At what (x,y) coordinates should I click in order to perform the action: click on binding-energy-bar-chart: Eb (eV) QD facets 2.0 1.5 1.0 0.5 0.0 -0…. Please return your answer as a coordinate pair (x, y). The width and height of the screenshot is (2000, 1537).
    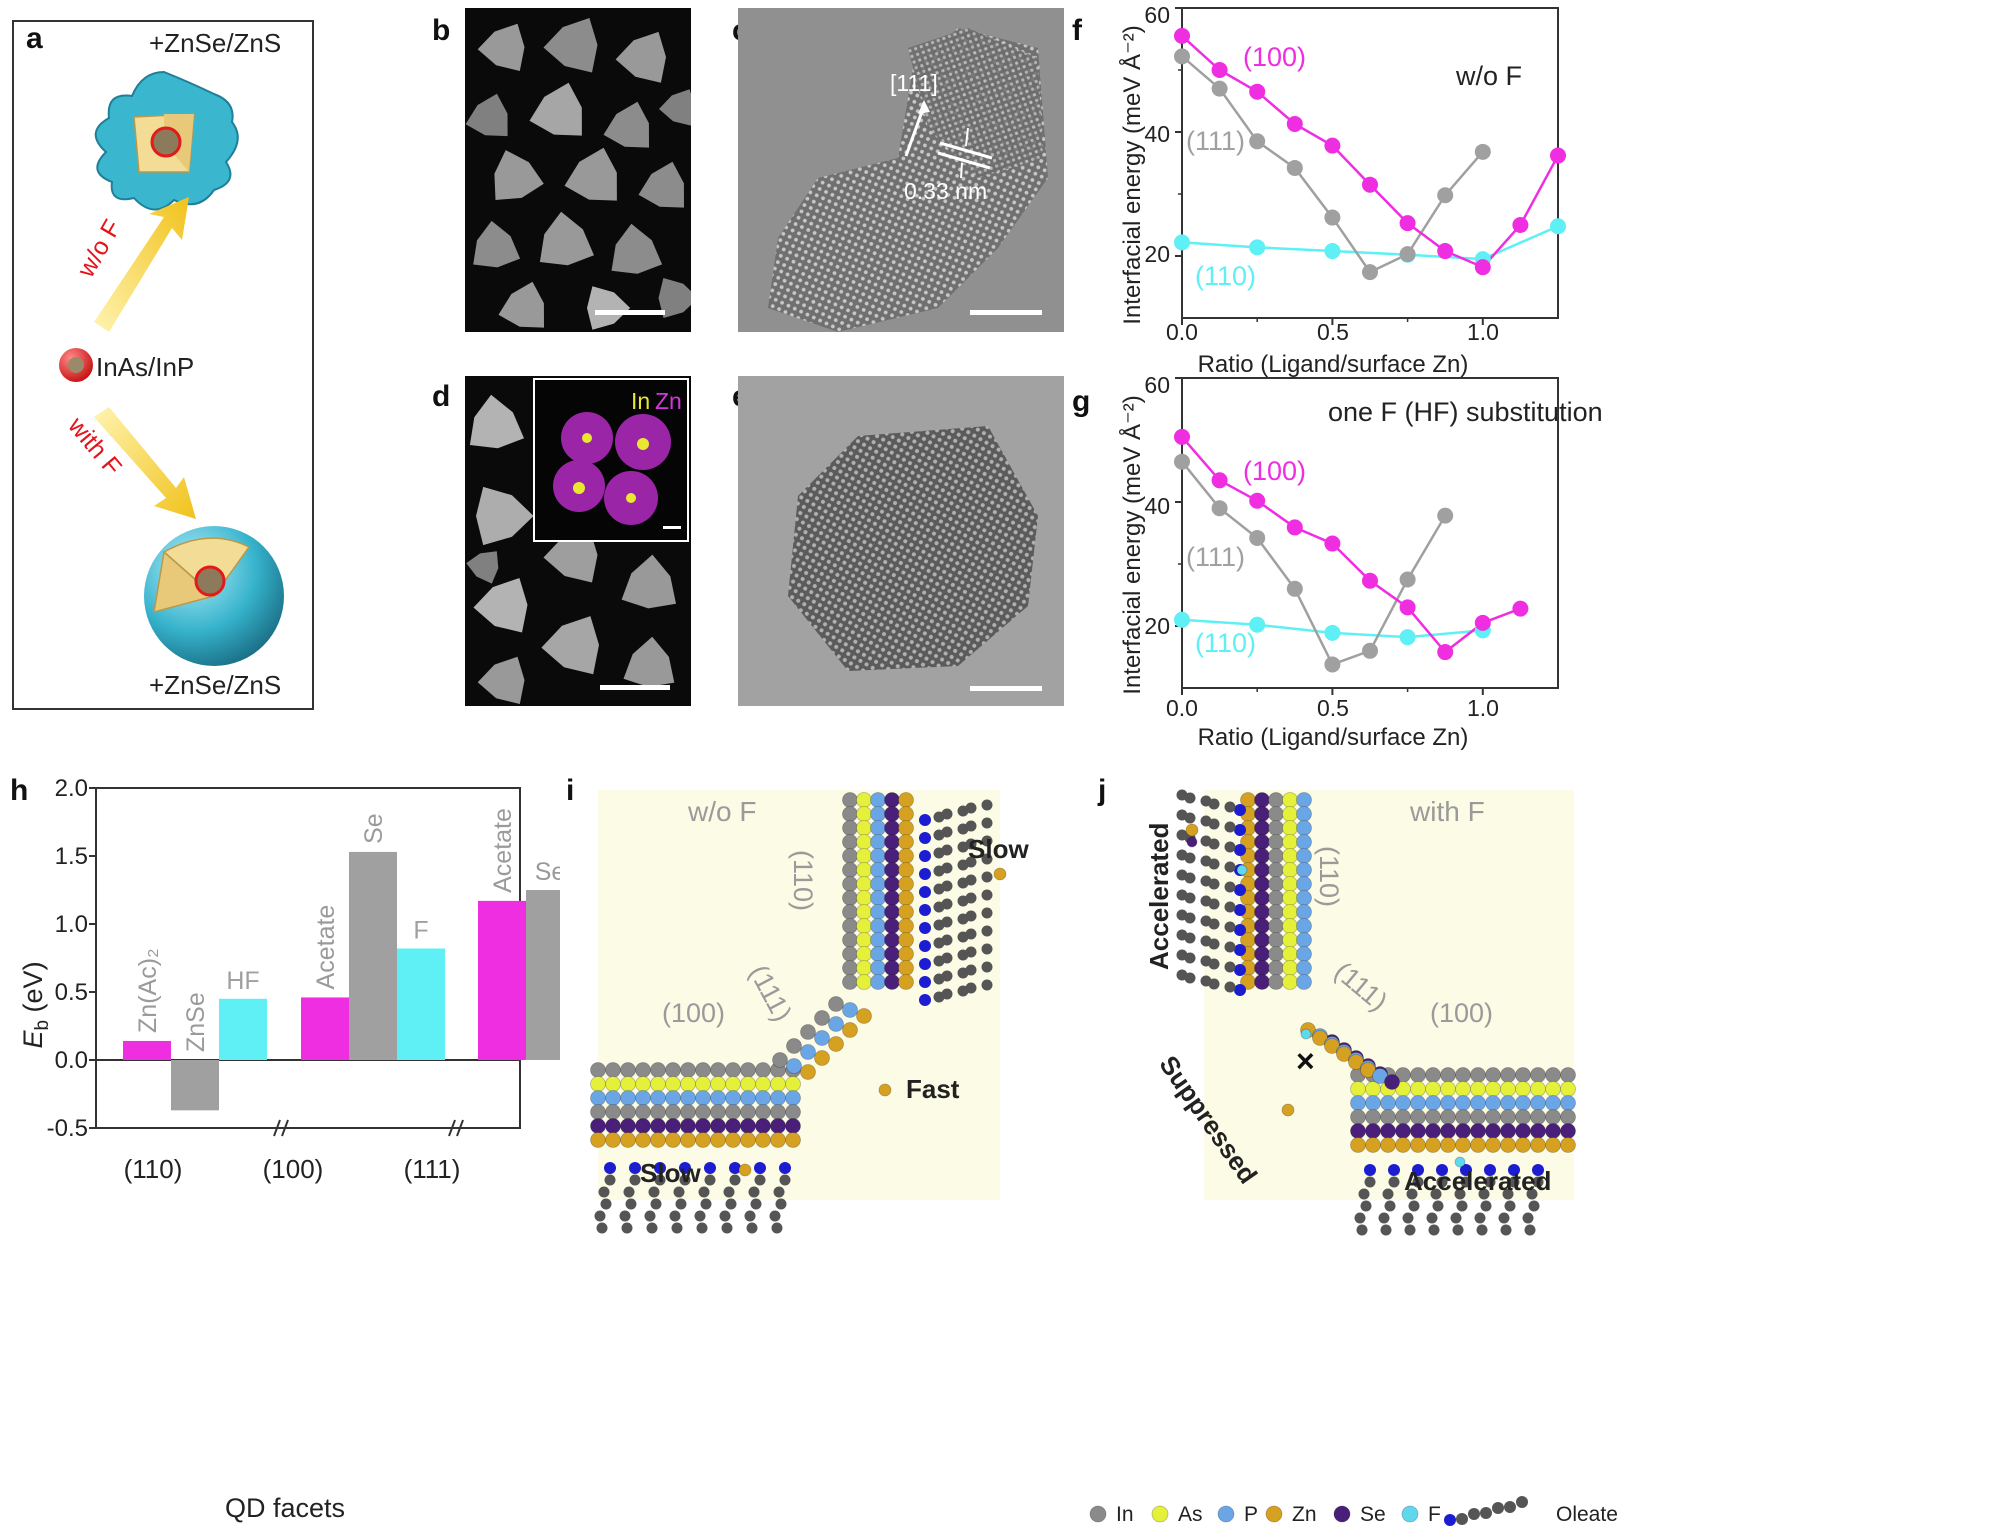
    Looking at the image, I should click on (289, 1149).